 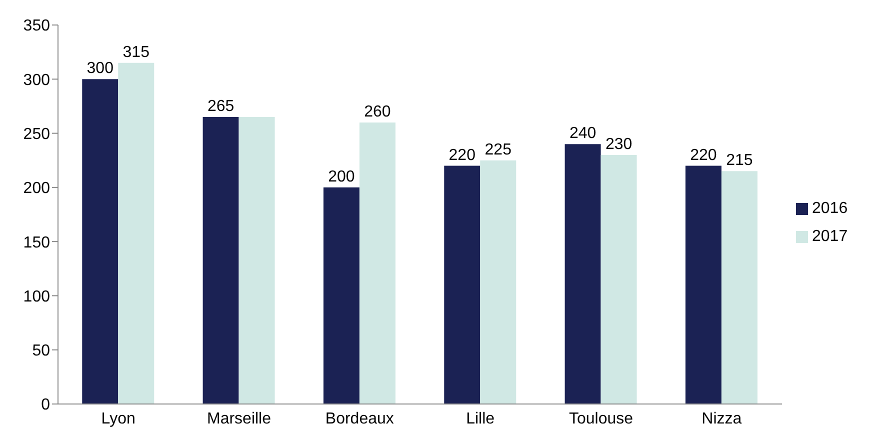 What do you see at coordinates (239, 419) in the screenshot?
I see `x-tick-label: Marseille` at bounding box center [239, 419].